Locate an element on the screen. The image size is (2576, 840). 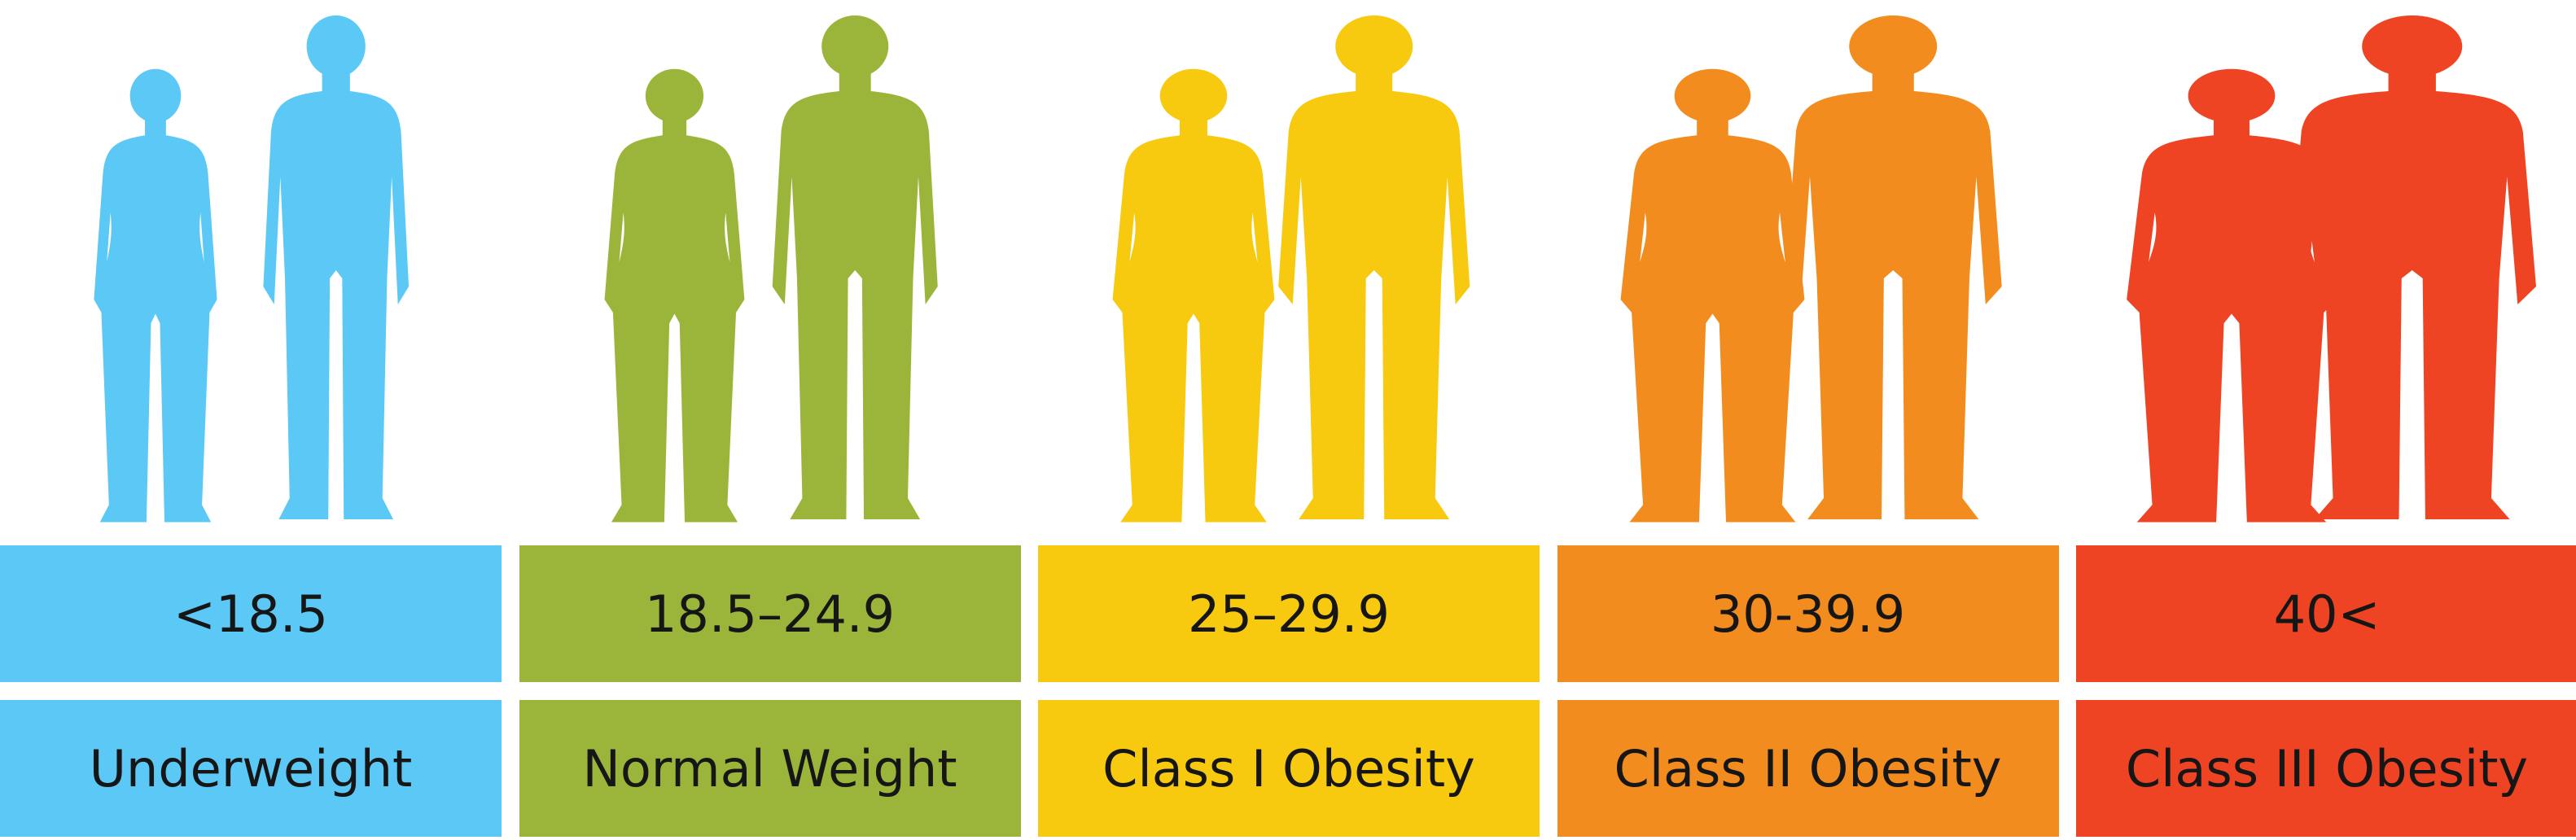
bmi-range: 18.5–24.9 is located at coordinates (770, 614).